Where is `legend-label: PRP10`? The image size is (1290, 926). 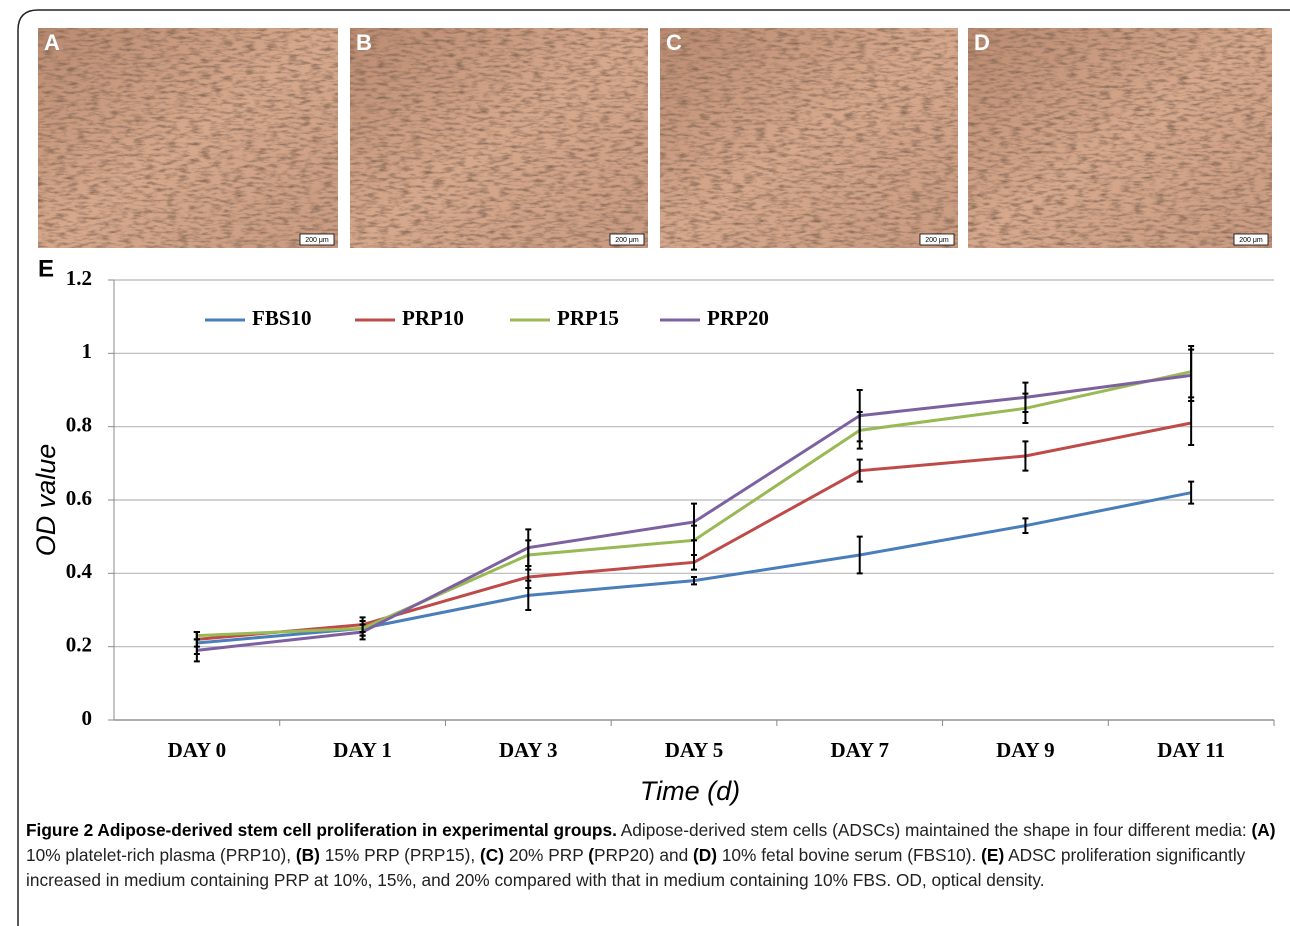
legend-label: PRP10 is located at coordinates (433, 318).